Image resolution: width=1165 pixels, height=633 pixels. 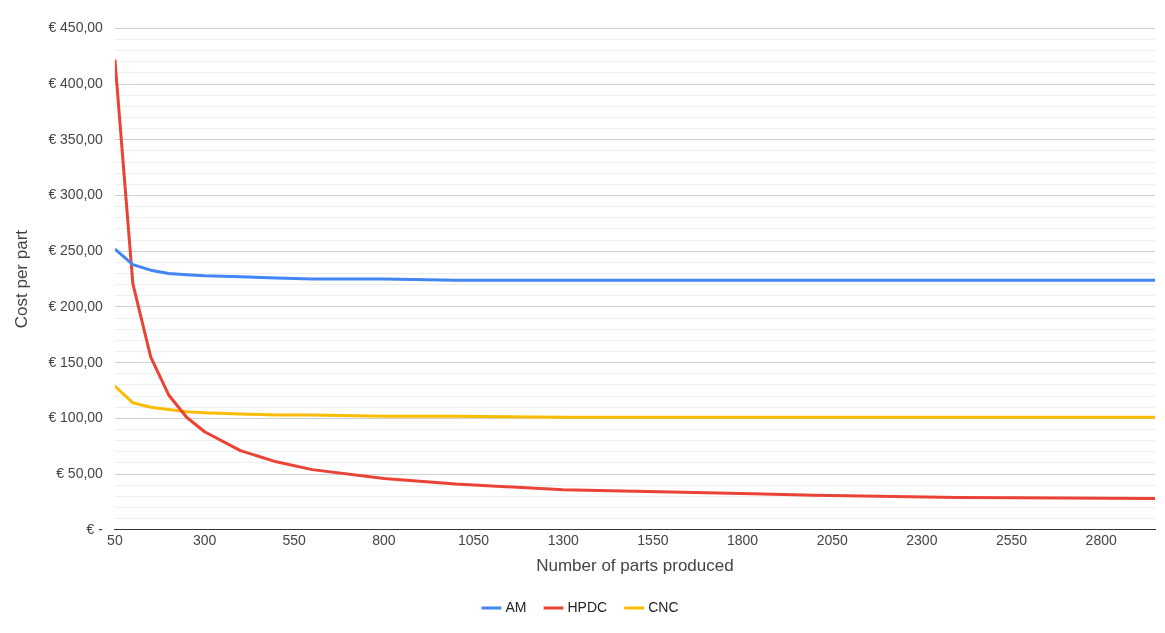 I want to click on y-tick-label: € 250,00, so click(x=76, y=250).